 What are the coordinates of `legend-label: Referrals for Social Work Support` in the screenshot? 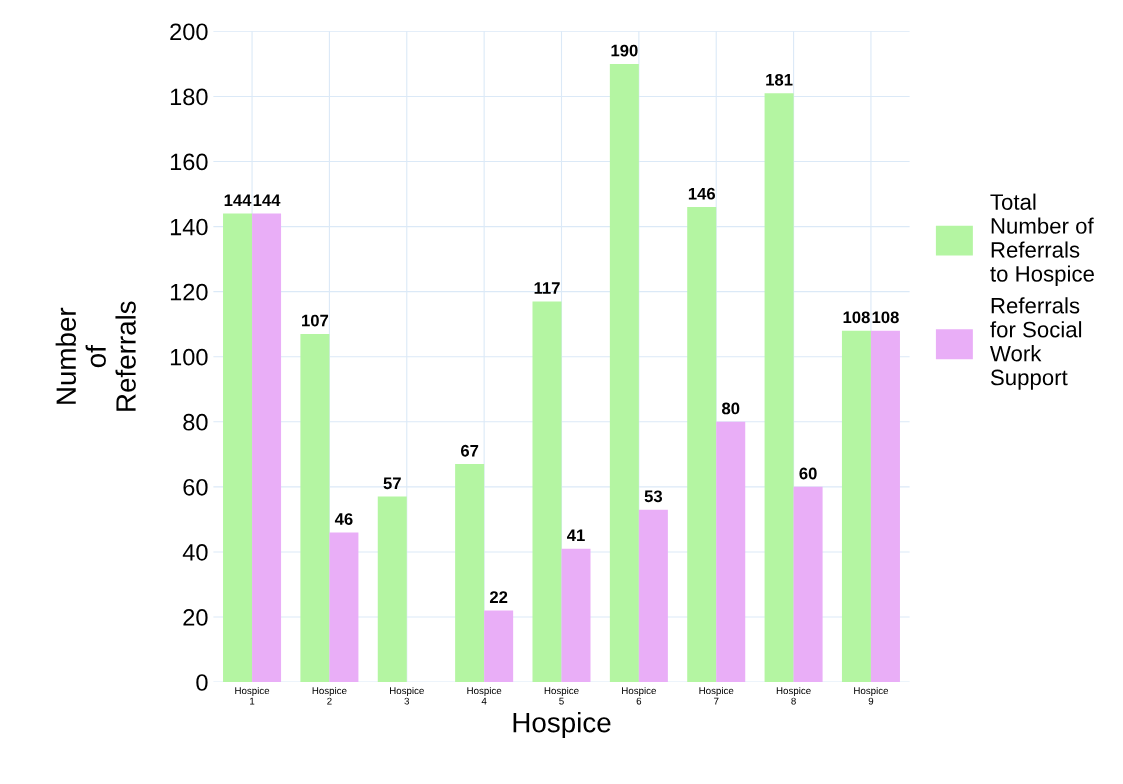 It's located at (1036, 343).